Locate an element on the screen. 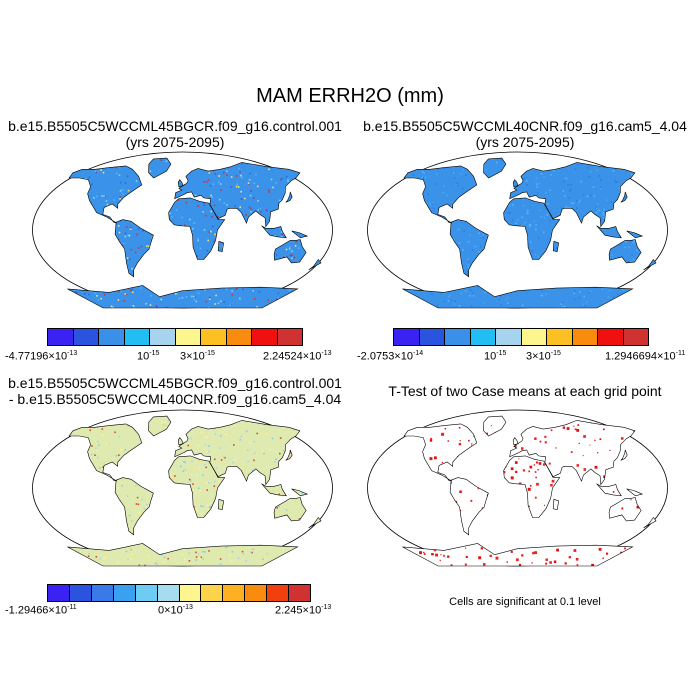  panel3-map is located at coordinates (182, 488).